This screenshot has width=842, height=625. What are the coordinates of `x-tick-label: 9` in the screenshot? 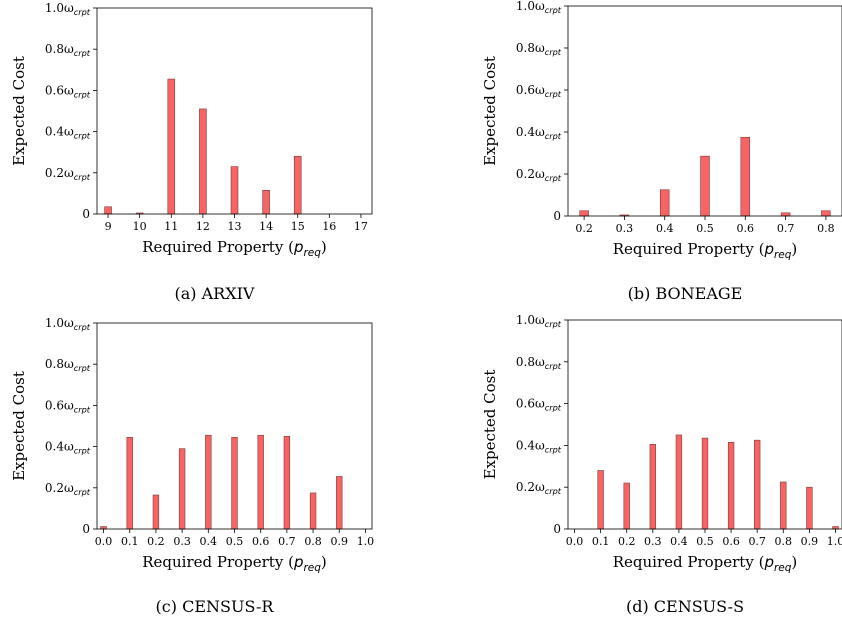 It's located at (108, 226).